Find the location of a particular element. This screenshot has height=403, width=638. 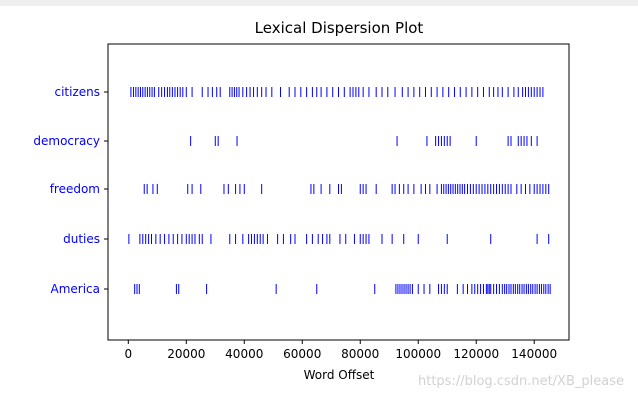

x-tick-label: 140000 is located at coordinates (534, 354).